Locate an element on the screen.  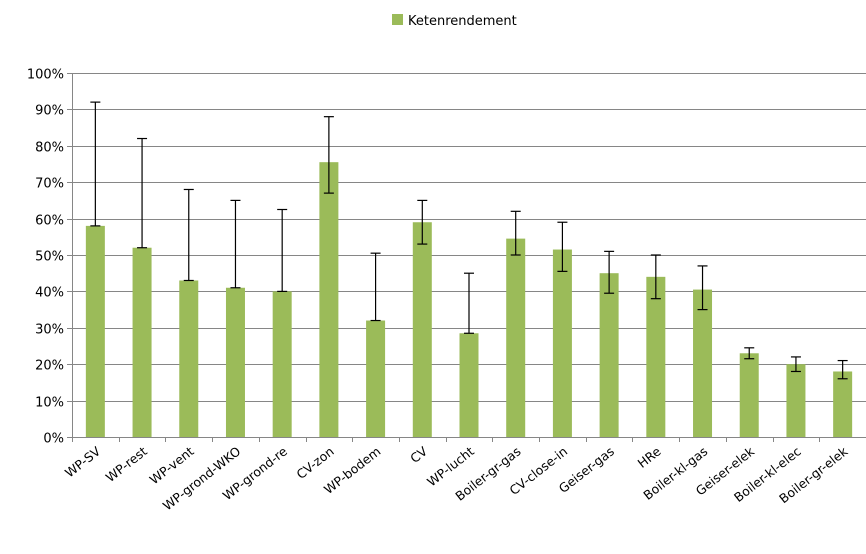
y-tick-label: 30% is located at coordinates (49, 330).